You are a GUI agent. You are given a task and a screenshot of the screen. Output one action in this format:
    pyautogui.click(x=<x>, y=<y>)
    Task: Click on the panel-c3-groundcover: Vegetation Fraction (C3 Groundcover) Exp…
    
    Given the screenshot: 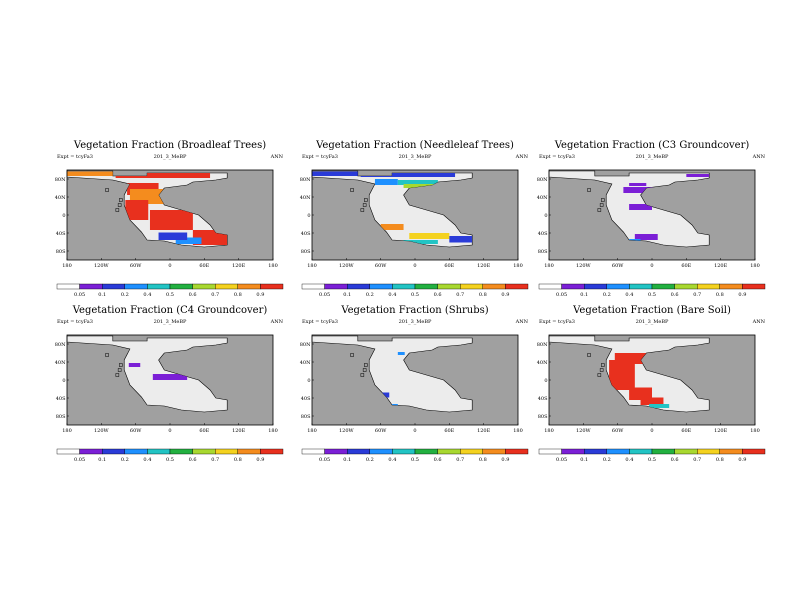 What is the action you would take?
    pyautogui.click(x=652, y=222)
    